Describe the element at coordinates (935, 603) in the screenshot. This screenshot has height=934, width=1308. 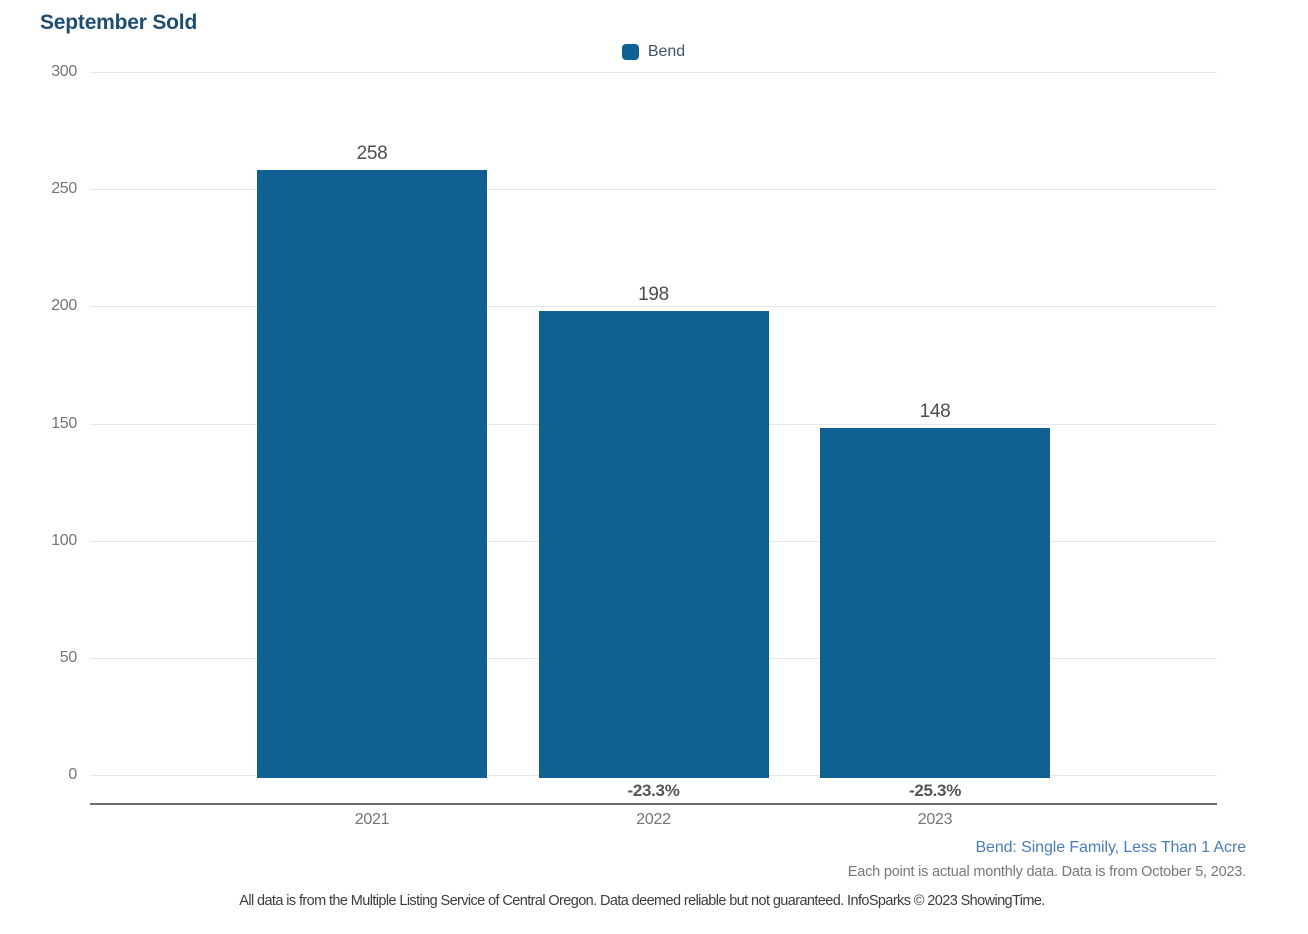
I see `bar-2023` at that location.